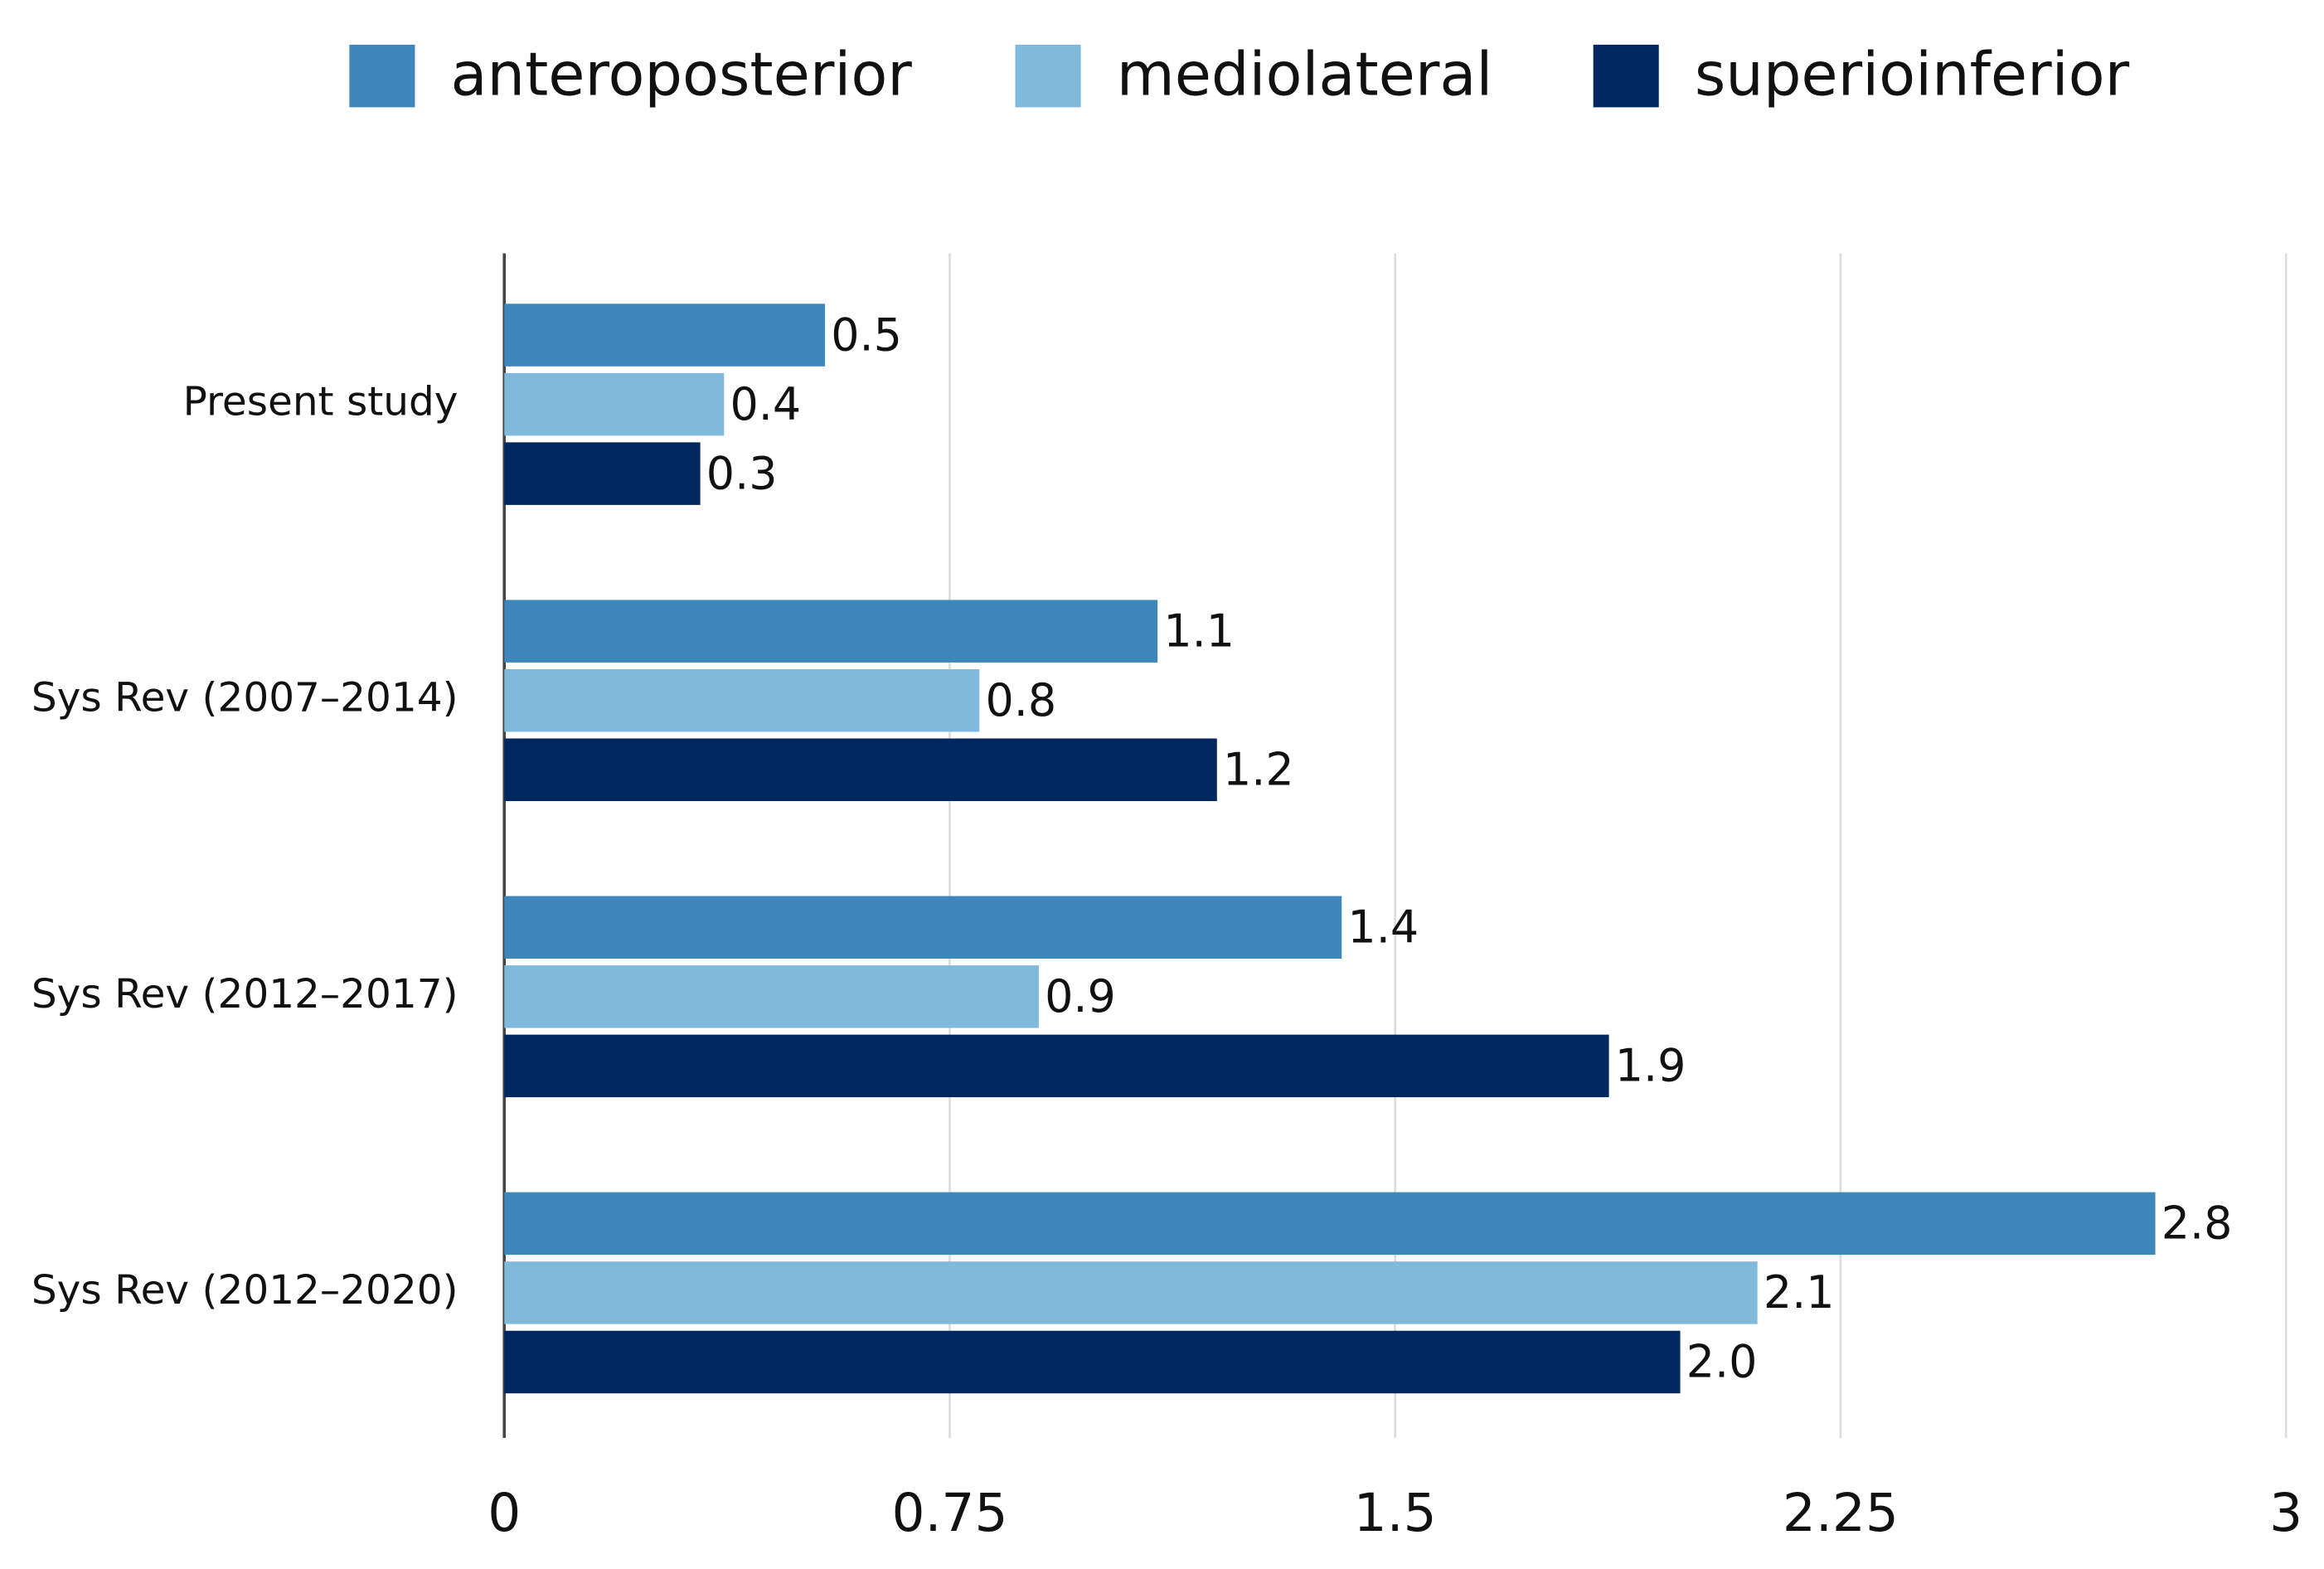 This screenshot has width=2324, height=1569. What do you see at coordinates (1651, 1066) in the screenshot?
I see `value-label: 1.9` at bounding box center [1651, 1066].